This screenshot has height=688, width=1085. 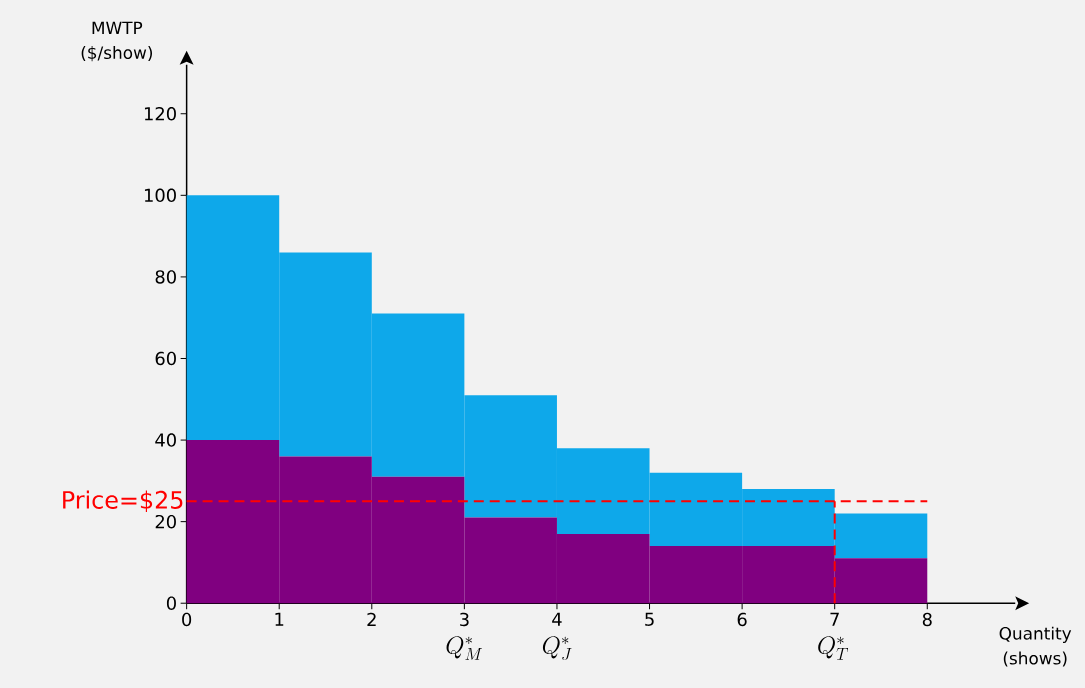 What do you see at coordinates (1035, 646) in the screenshot?
I see `x-axis-title: Quantity (shows)` at bounding box center [1035, 646].